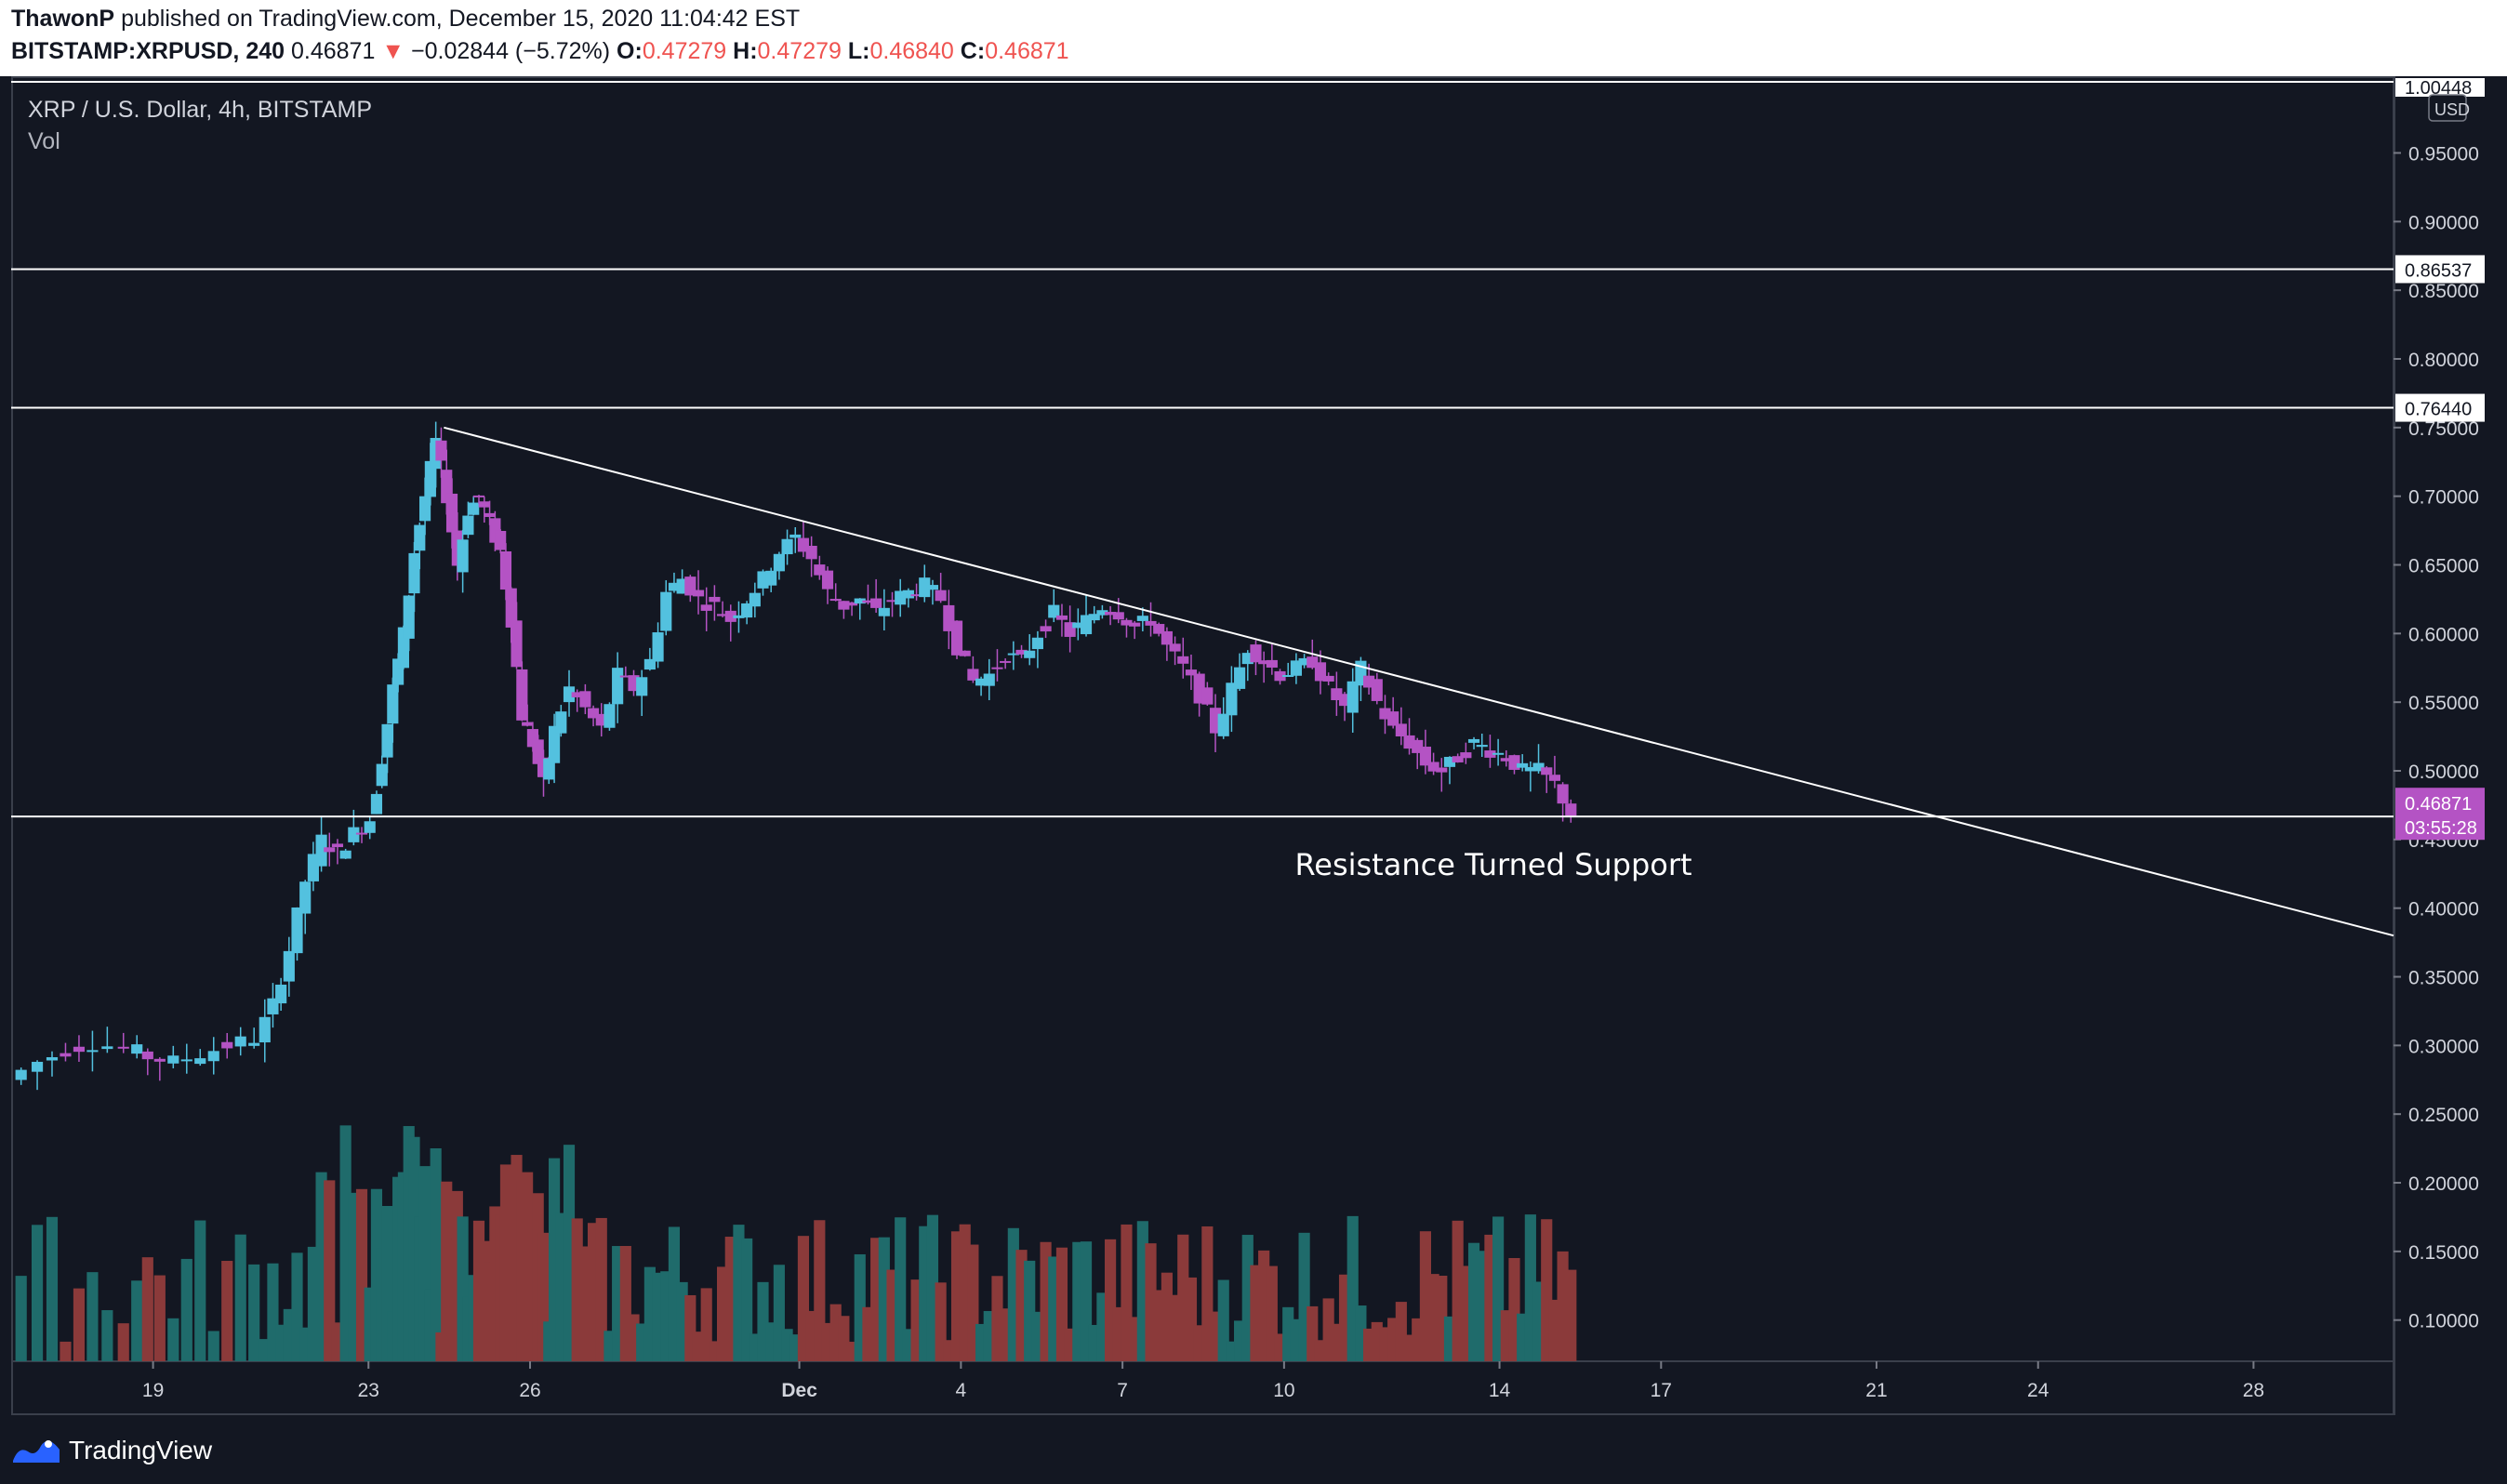  I want to click on y-tick-label: 0.60000, so click(2443, 634).